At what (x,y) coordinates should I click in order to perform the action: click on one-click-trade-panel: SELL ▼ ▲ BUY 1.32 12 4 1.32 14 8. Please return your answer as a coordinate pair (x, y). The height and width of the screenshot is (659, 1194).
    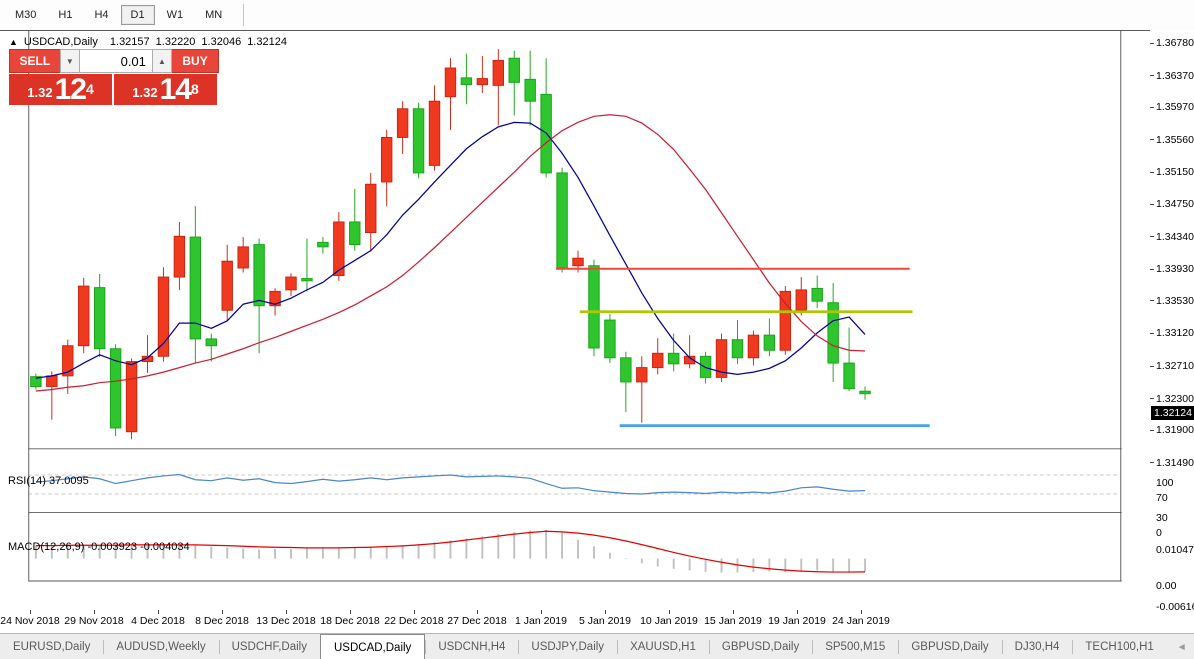
    Looking at the image, I should click on (114, 77).